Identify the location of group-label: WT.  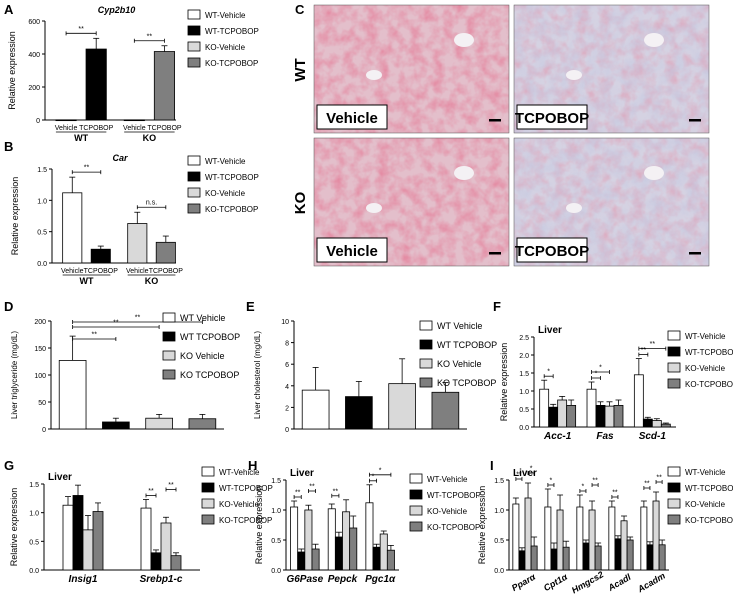
(87, 281).